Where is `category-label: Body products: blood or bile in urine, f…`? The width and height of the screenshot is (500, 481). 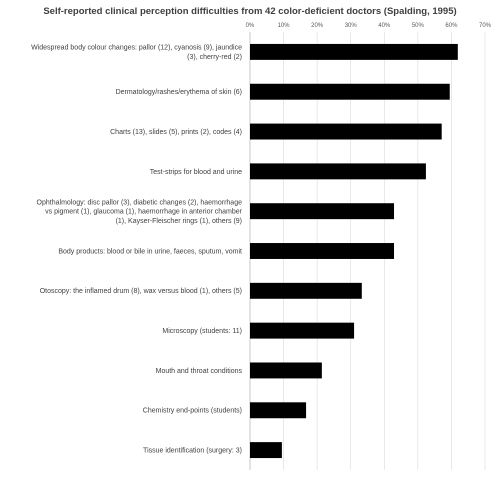
category-label: Body products: blood or bile in urine, f… is located at coordinates (150, 251).